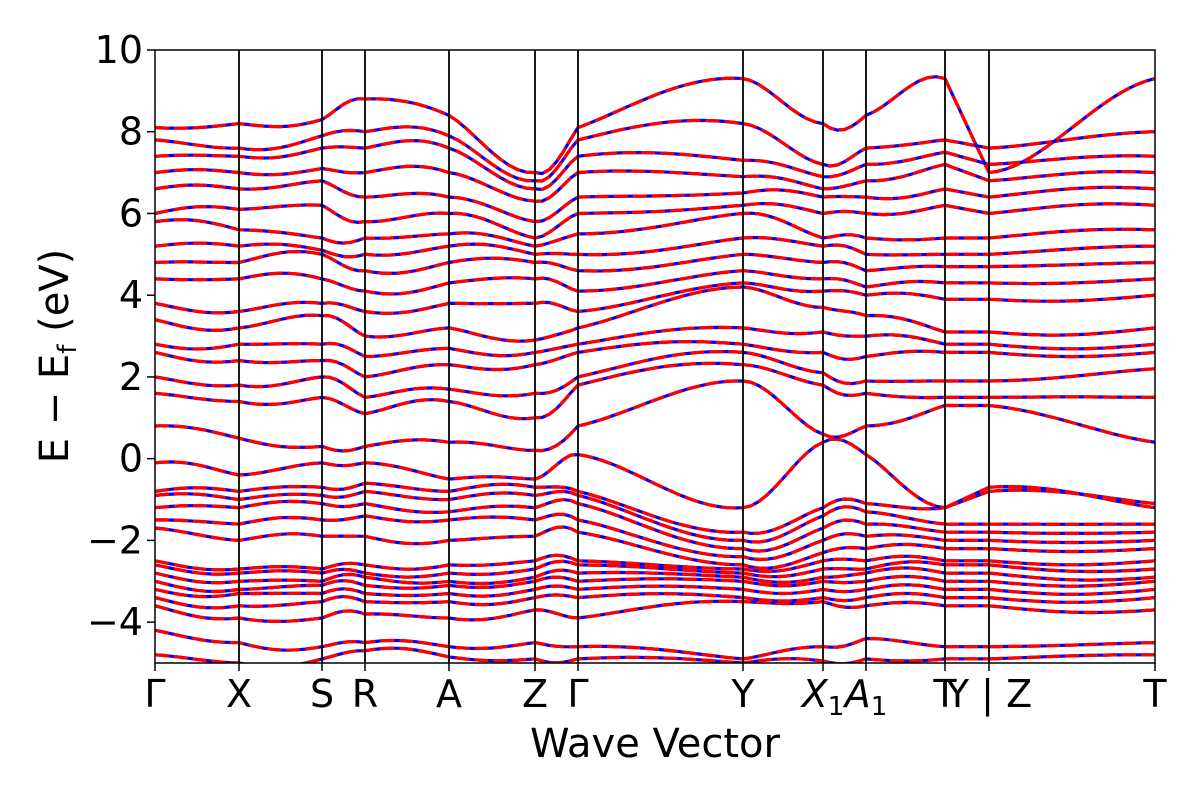 The image size is (1200, 800). I want to click on y-axis-label-unit: (eV), so click(55, 297).